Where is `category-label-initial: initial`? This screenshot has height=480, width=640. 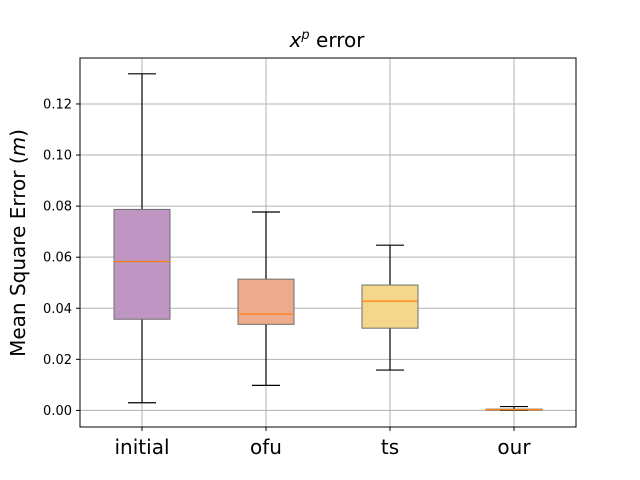 category-label-initial: initial is located at coordinates (142, 447).